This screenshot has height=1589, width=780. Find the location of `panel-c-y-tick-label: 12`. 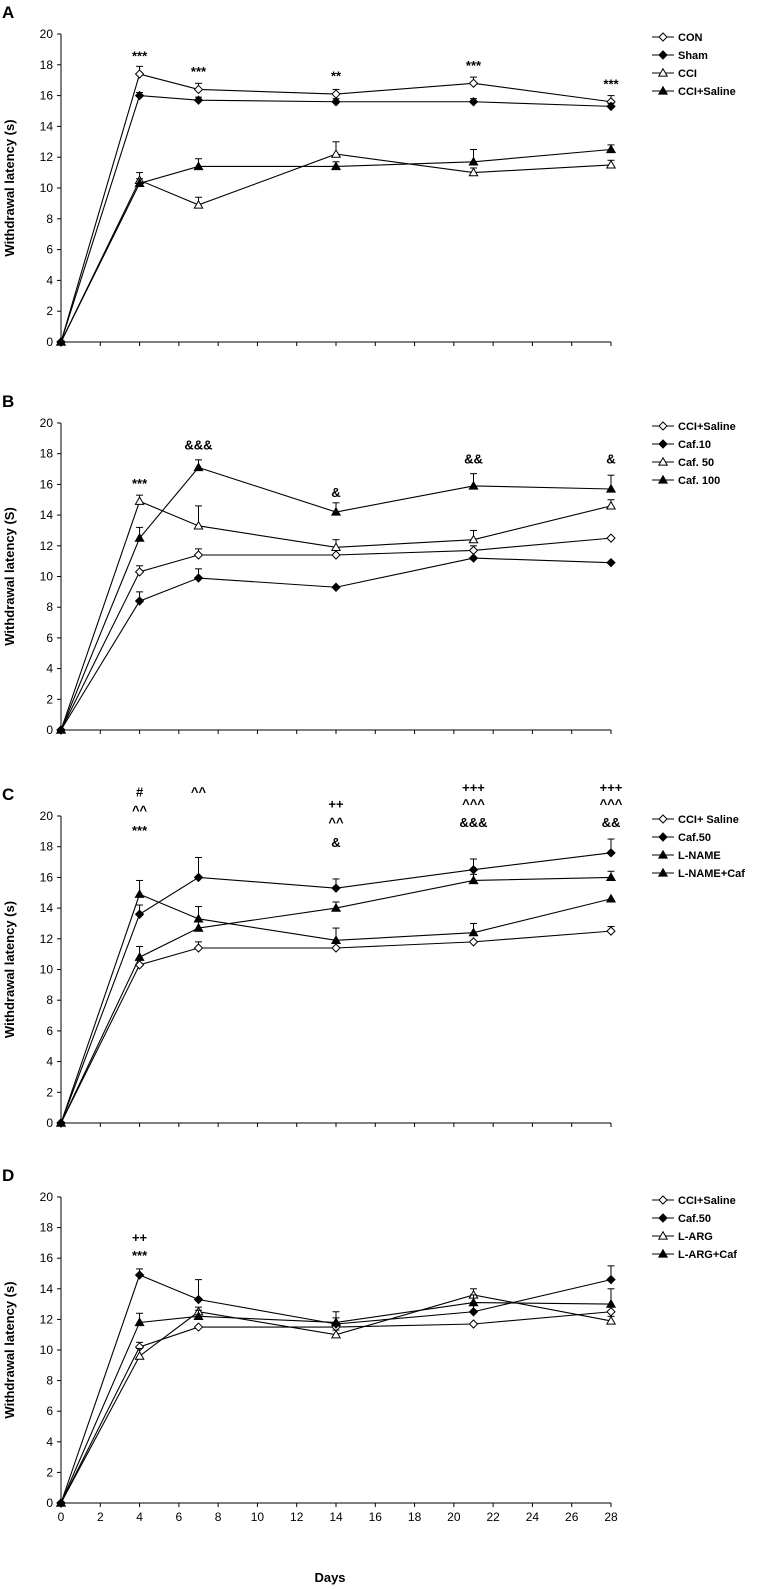

panel-c-y-tick-label: 12 is located at coordinates (47, 939).